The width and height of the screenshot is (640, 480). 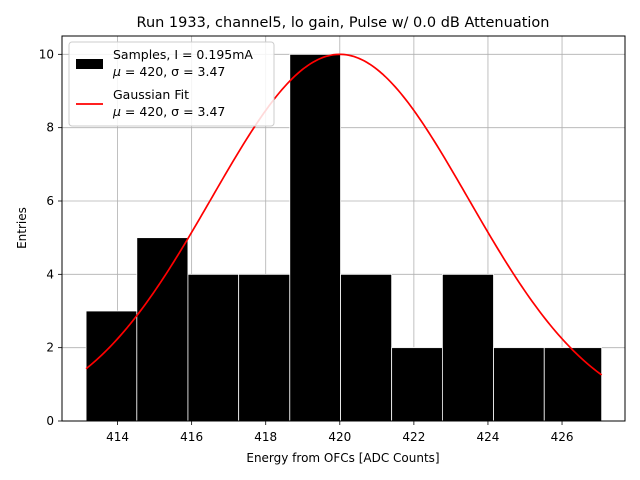 What do you see at coordinates (50, 237) in the screenshot?
I see `y-axis-ticks: 0 2 4 6 8 10` at bounding box center [50, 237].